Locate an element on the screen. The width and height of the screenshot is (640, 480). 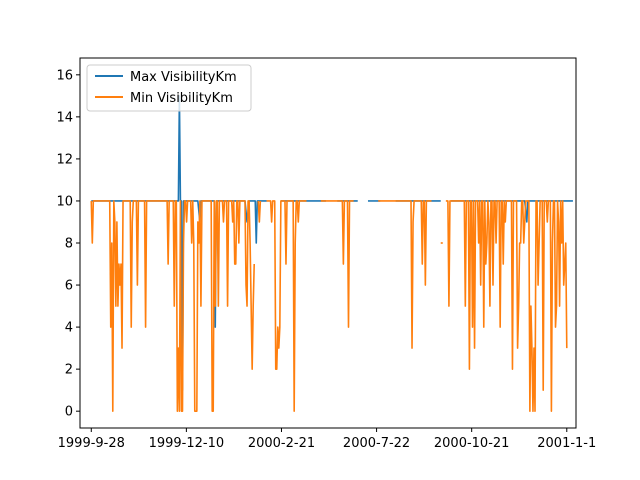
y-tick-label-7: 14 is located at coordinates (64, 117).